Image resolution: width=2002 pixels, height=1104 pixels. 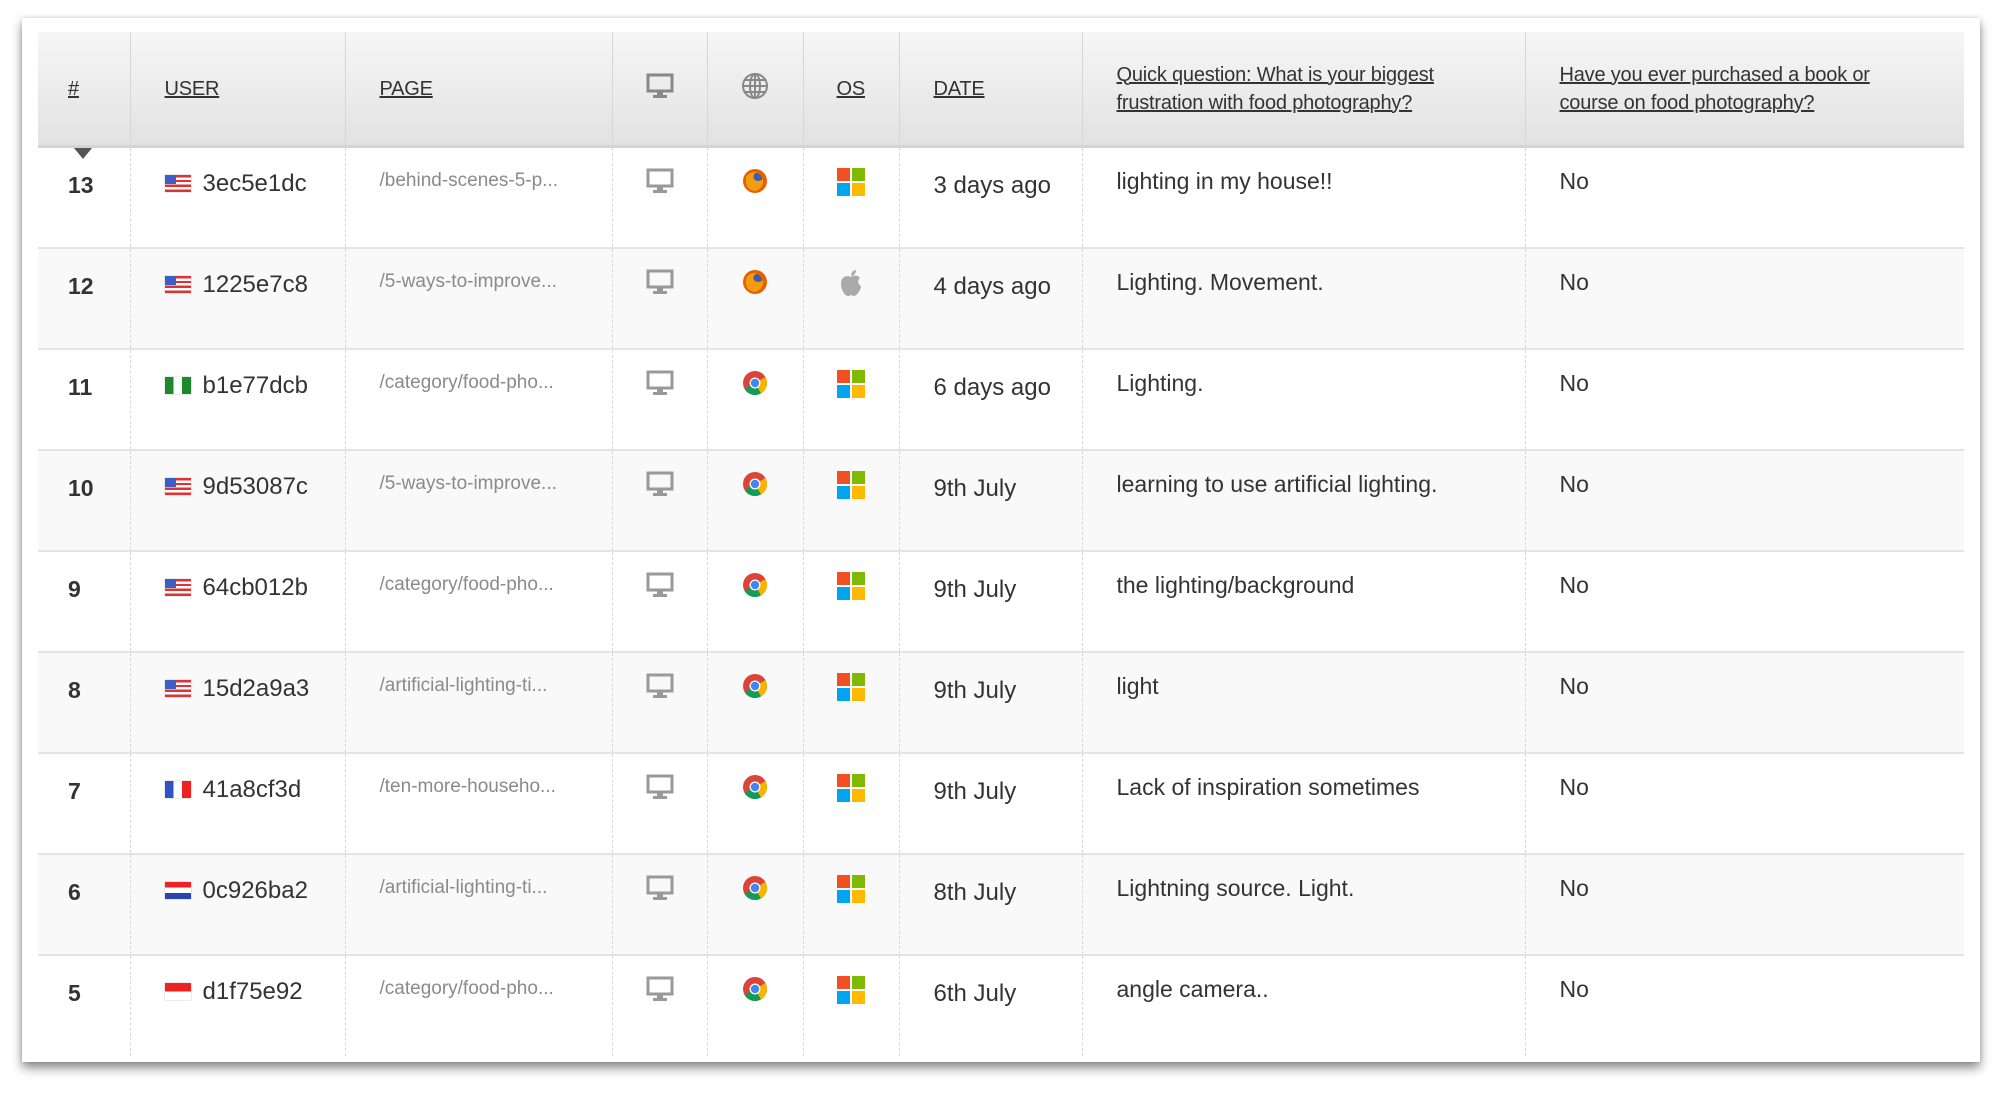 I want to click on row-number: 12, so click(x=84, y=298).